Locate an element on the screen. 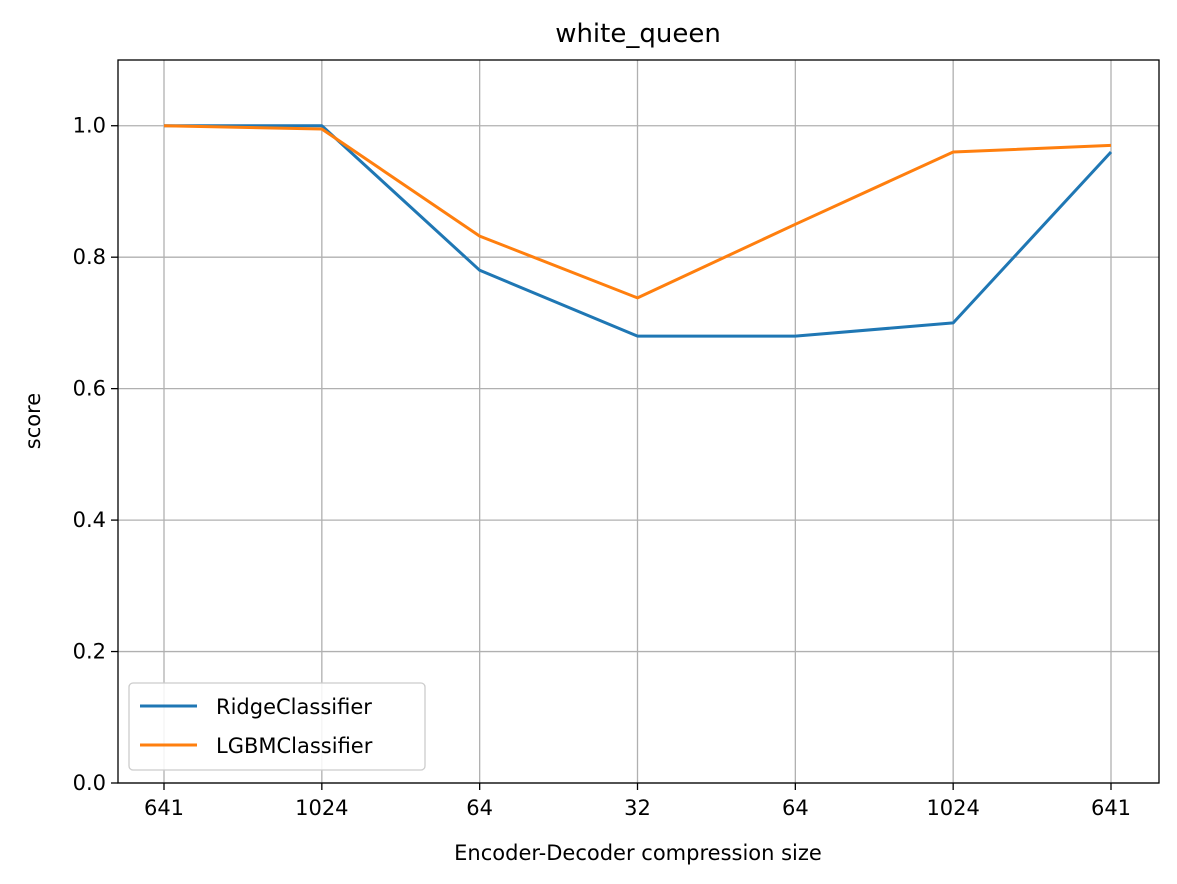 This screenshot has height=884, width=1177. y-tick-label: 0.8 is located at coordinates (89, 257).